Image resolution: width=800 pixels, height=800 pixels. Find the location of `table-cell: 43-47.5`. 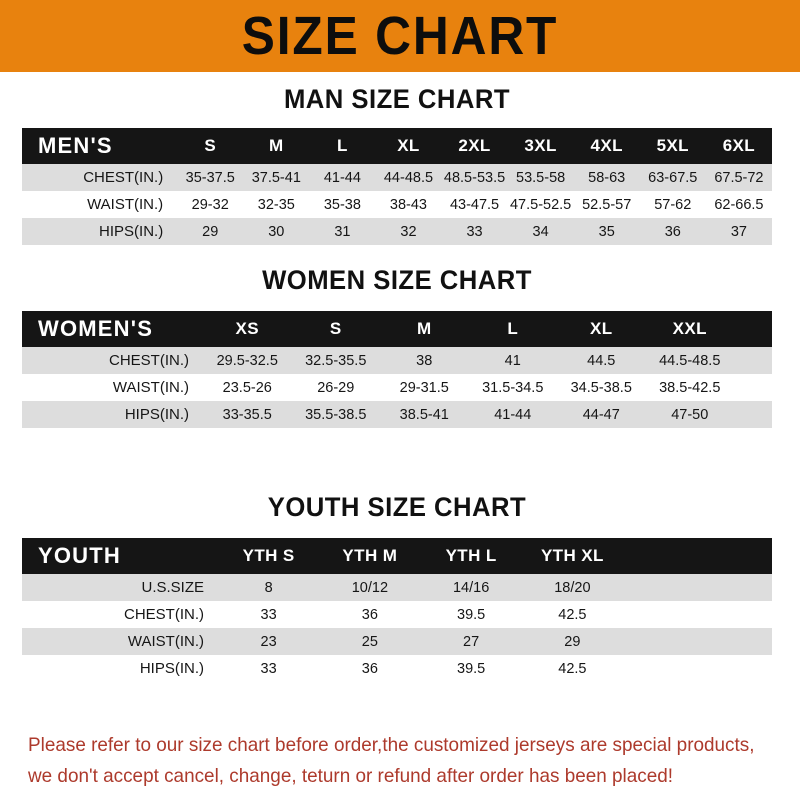

table-cell: 43-47.5 is located at coordinates (474, 204).